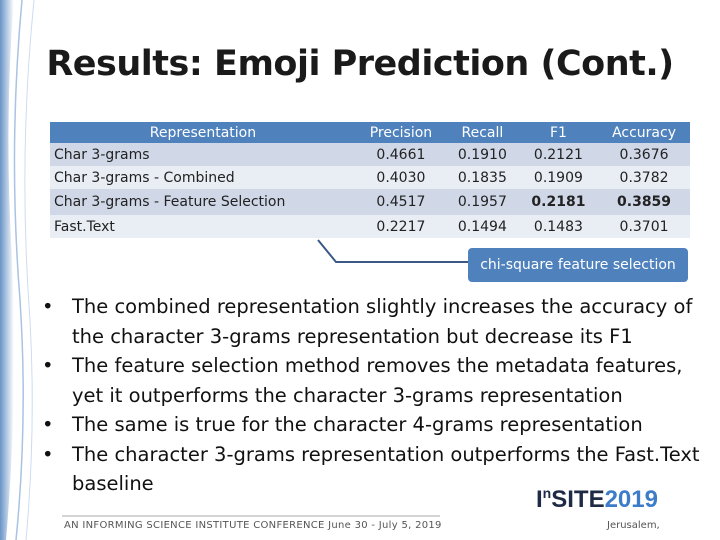 This screenshot has width=720, height=540. What do you see at coordinates (644, 202) in the screenshot?
I see `table-cell: 0.3859` at bounding box center [644, 202].